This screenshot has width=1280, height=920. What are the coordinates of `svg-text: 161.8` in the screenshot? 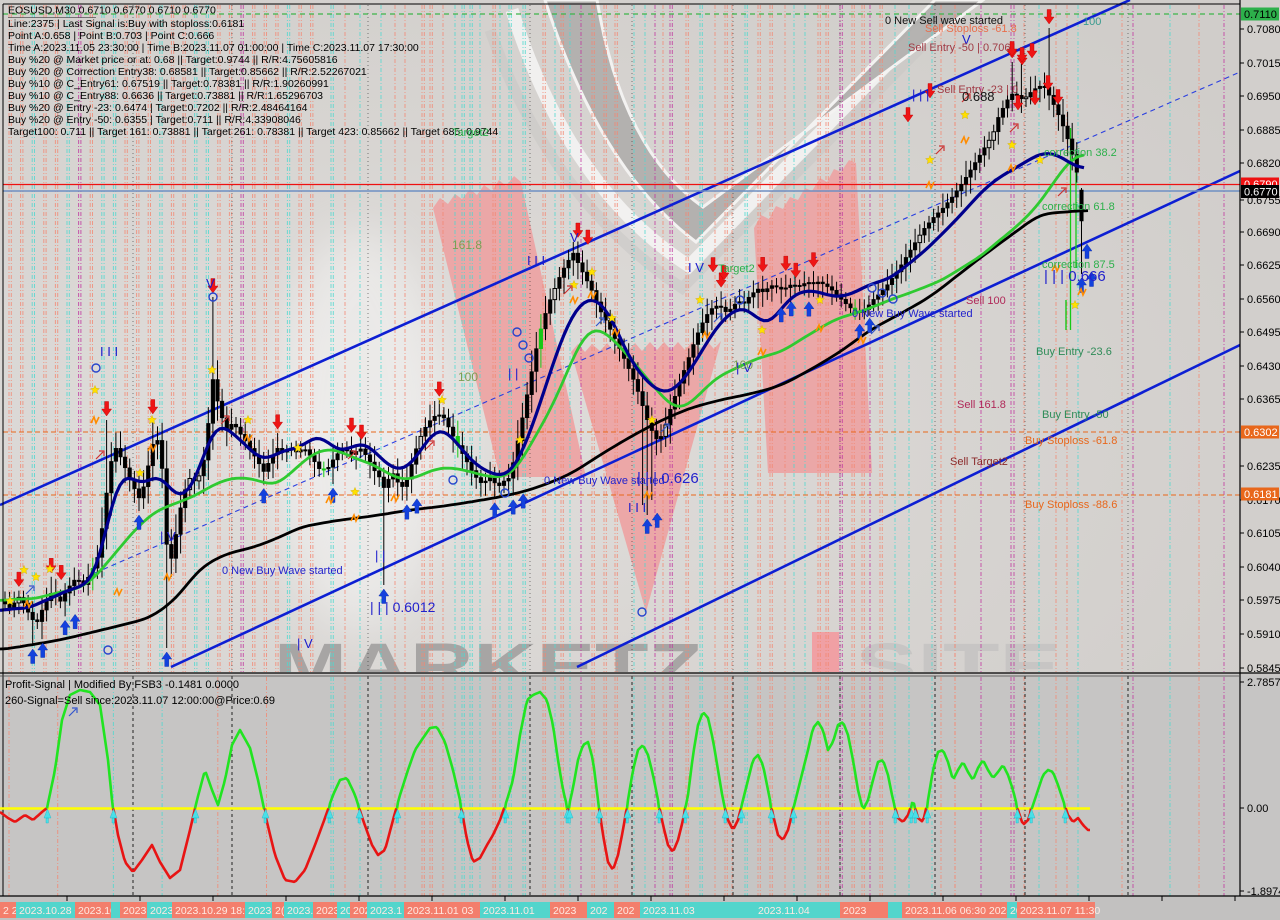 It's located at (467, 245).